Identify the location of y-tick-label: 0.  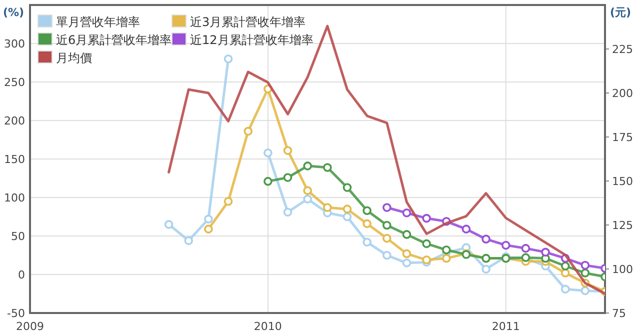
(21, 275).